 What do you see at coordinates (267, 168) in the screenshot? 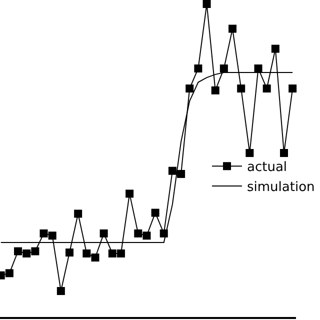
I see `legend-label: actual` at bounding box center [267, 168].